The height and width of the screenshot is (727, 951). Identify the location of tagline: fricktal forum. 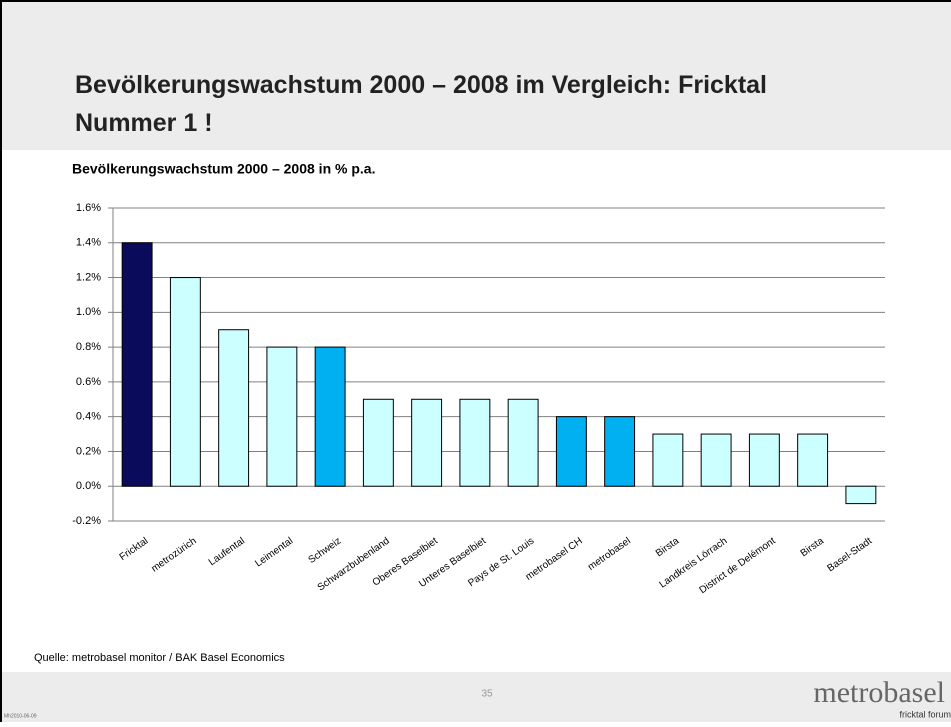
(925, 714).